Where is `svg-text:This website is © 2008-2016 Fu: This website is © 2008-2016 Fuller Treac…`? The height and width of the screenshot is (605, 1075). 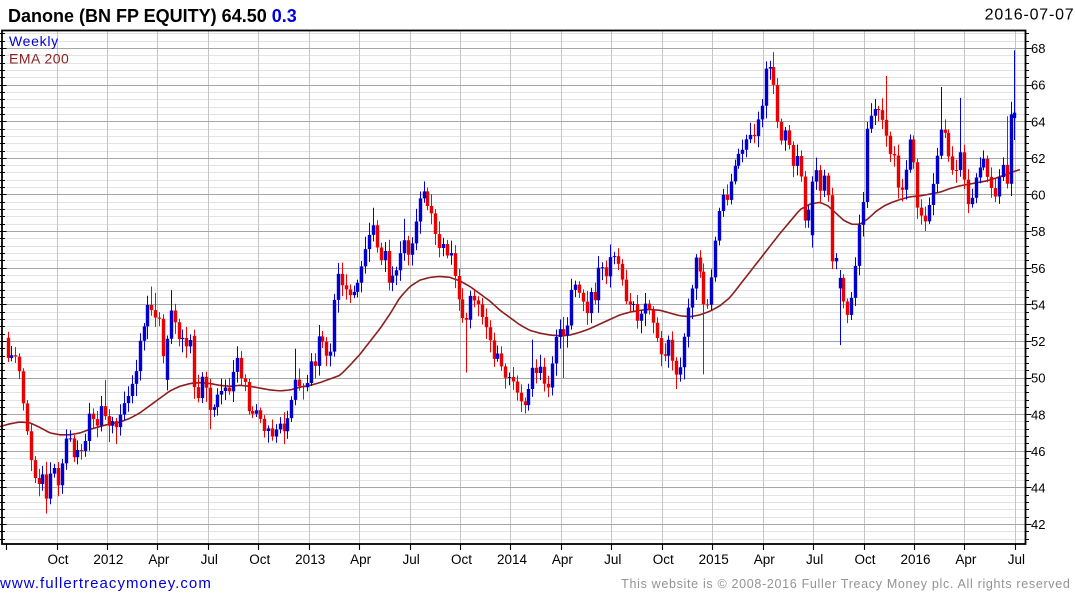 svg-text:This website is © 2008-2016 Fu: This website is © 2008-2016 Fuller Treac… is located at coordinates (845, 584).